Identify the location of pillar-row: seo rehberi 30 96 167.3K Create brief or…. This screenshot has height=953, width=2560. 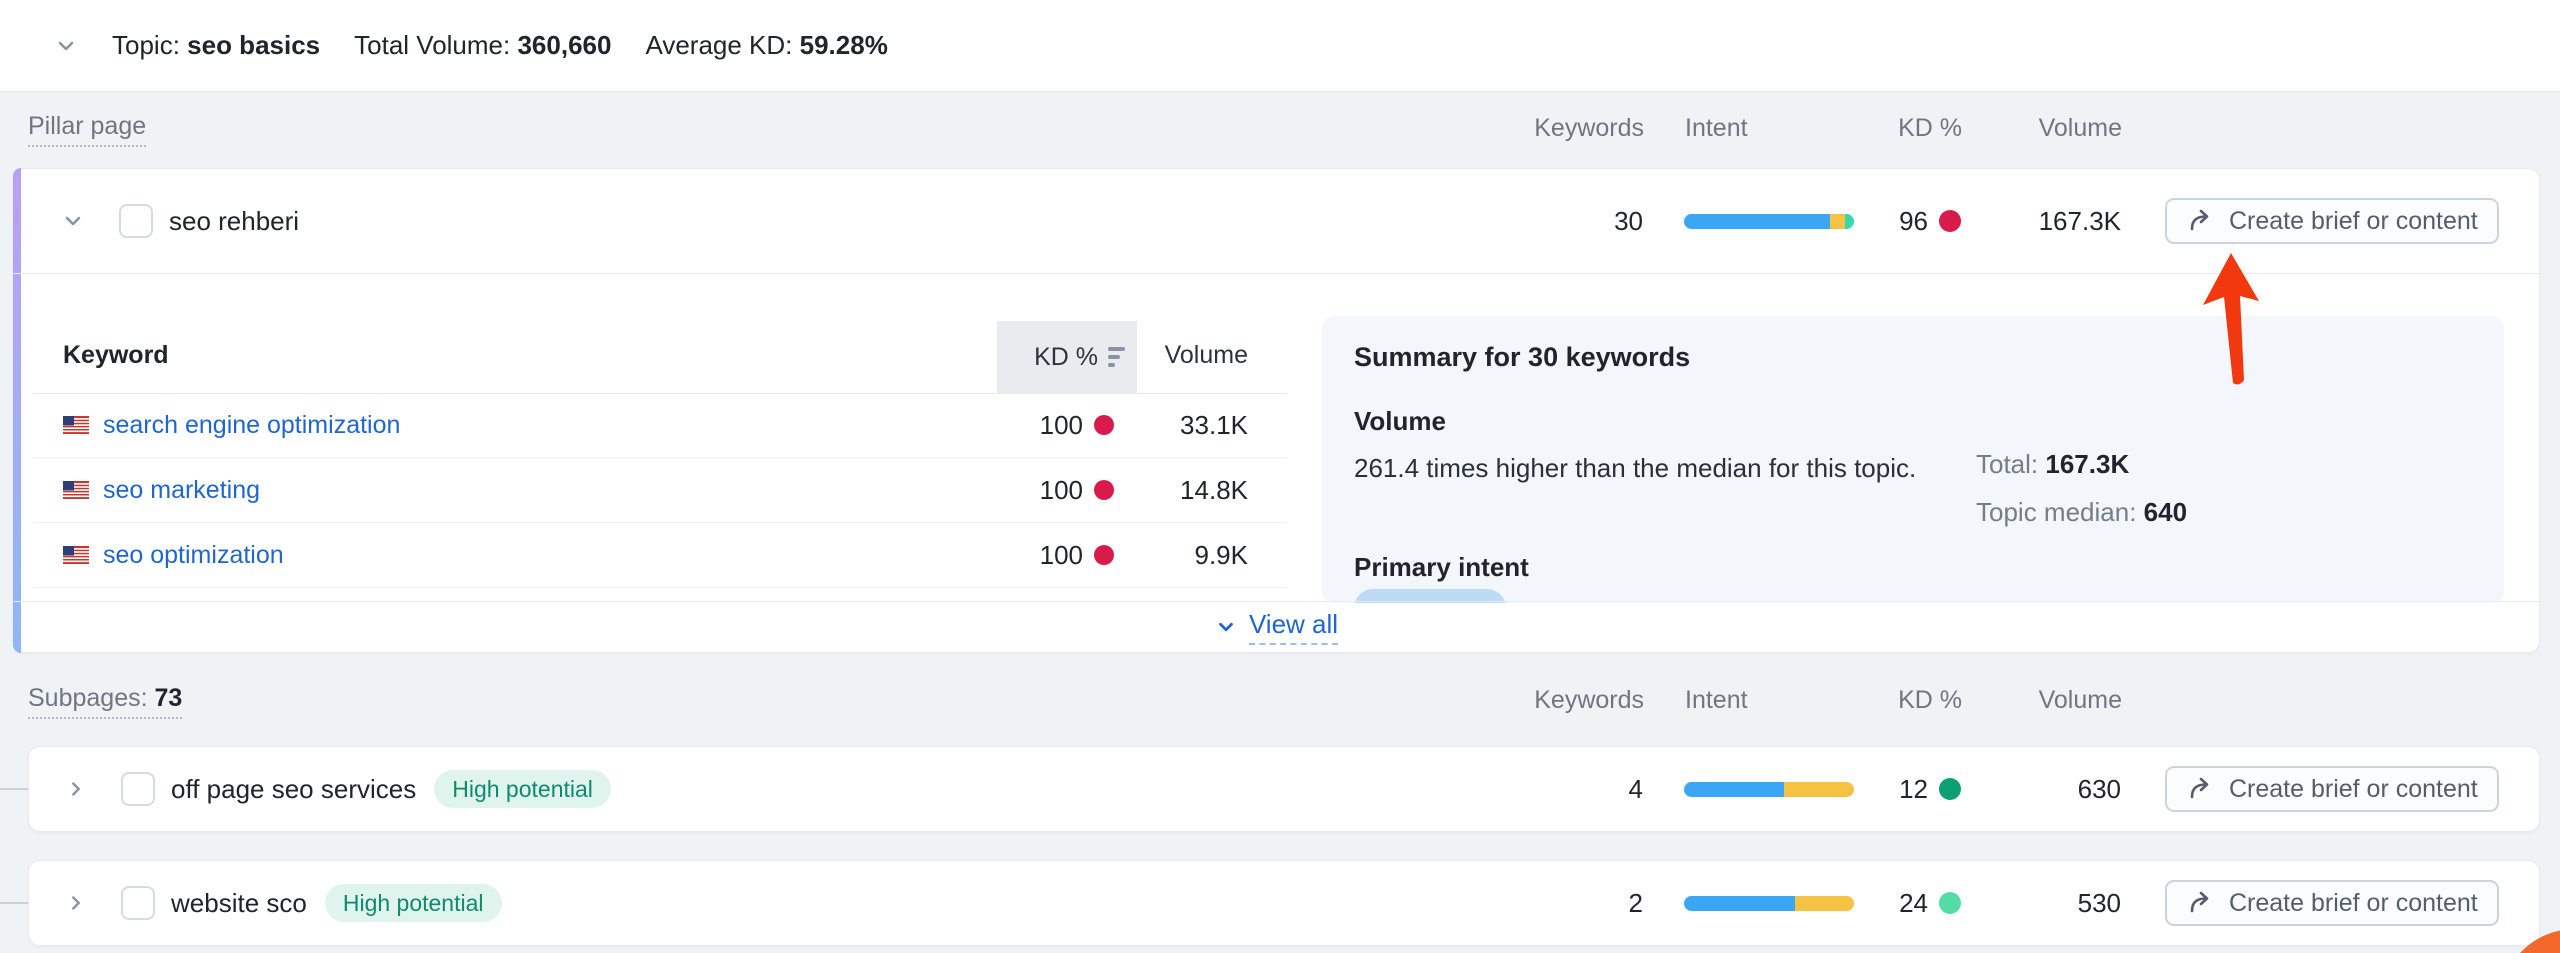
(1276, 221).